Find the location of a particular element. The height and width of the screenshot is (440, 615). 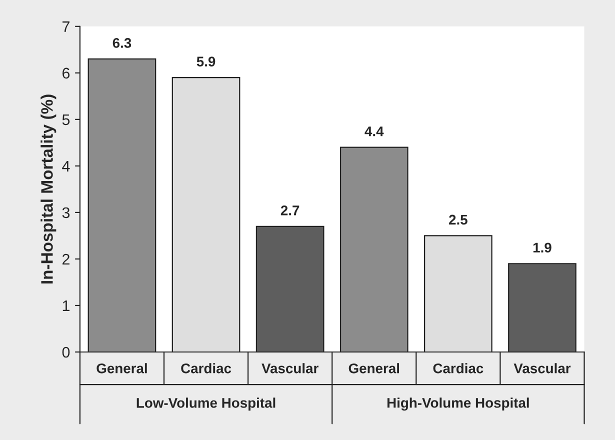

data-label: 4.4 is located at coordinates (374, 131).